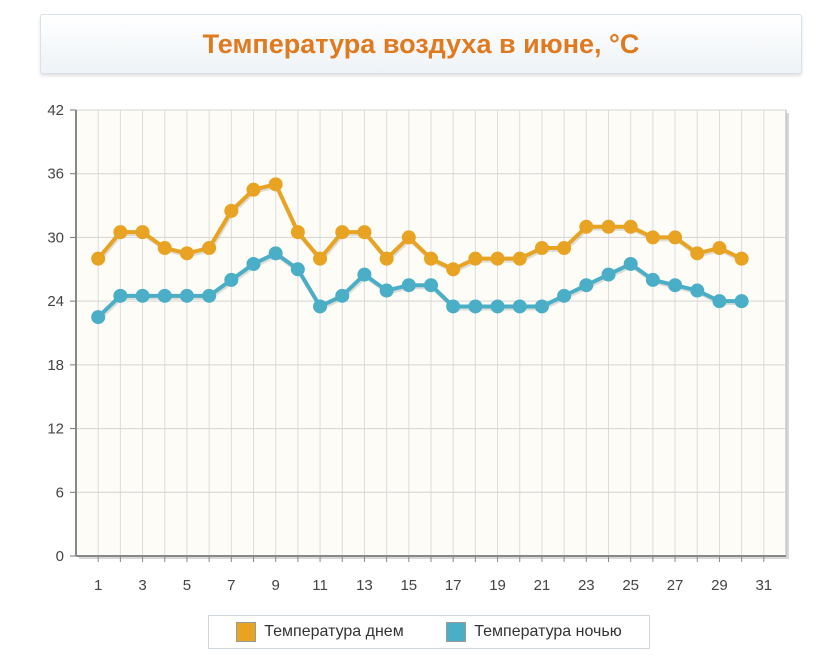 This screenshot has width=839, height=668. Describe the element at coordinates (320, 585) in the screenshot. I see `x-tick-label: 11` at that location.